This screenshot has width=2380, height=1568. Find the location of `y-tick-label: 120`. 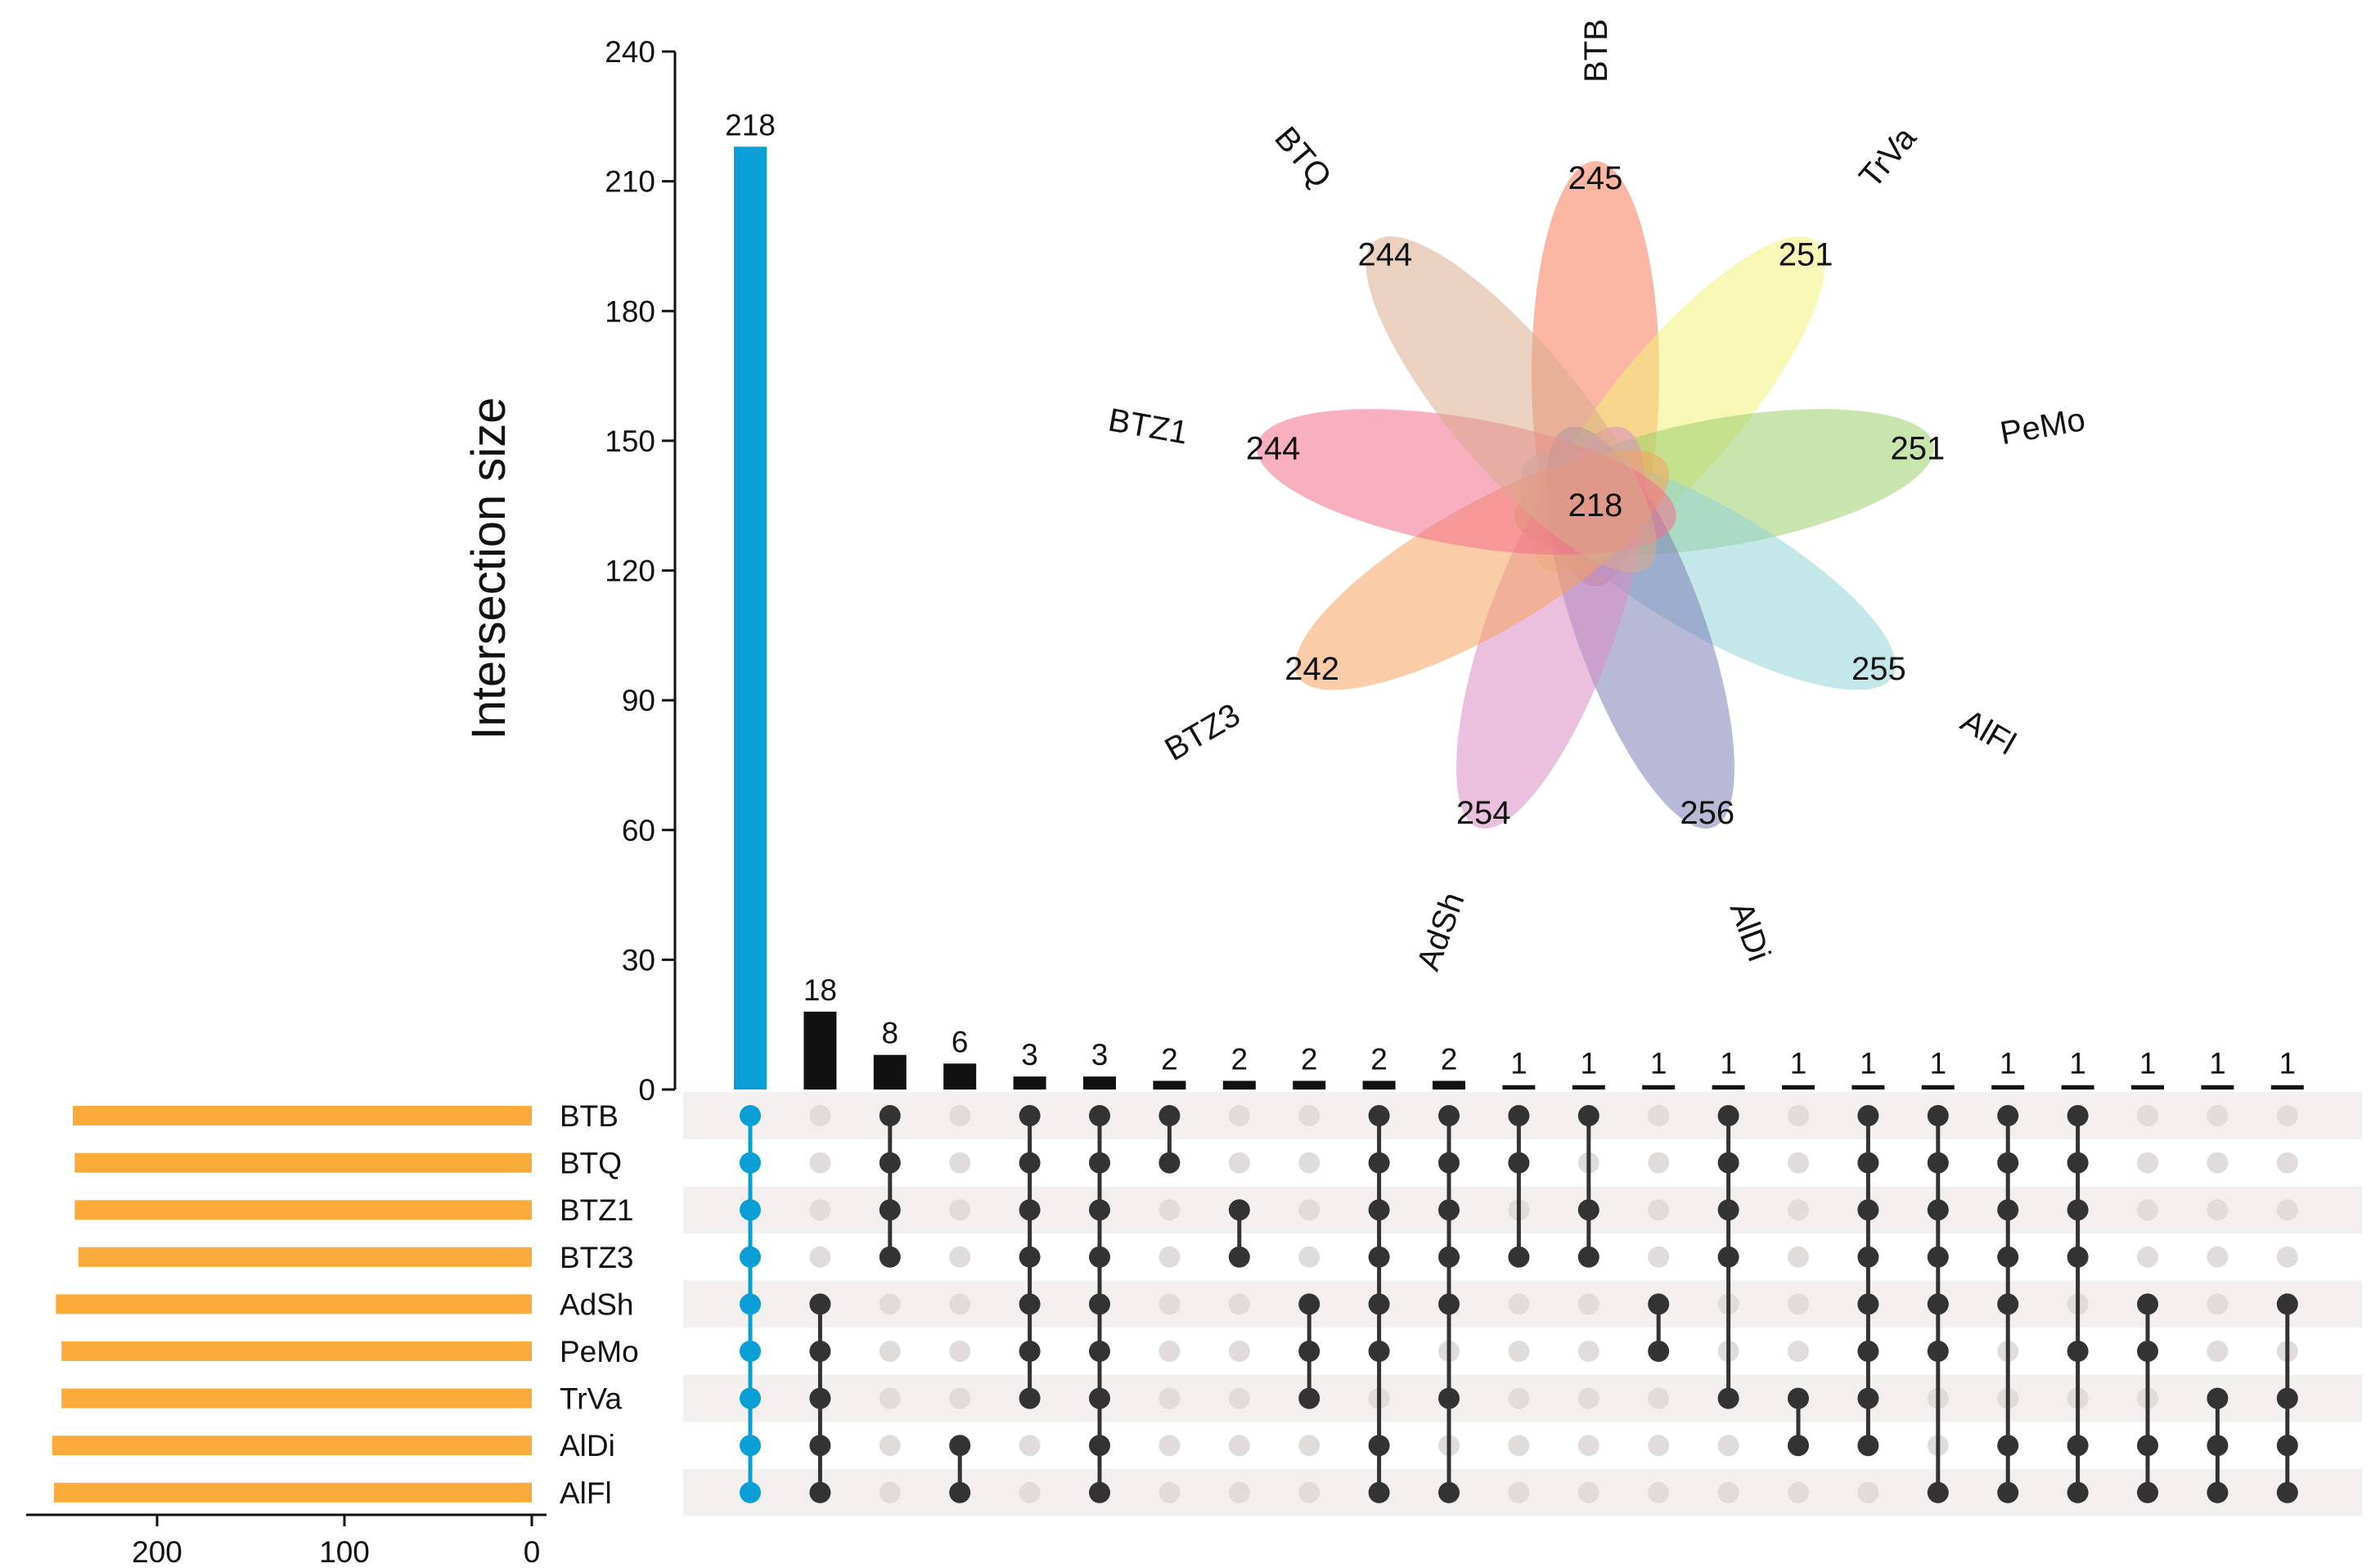

y-tick-label: 120 is located at coordinates (630, 571).